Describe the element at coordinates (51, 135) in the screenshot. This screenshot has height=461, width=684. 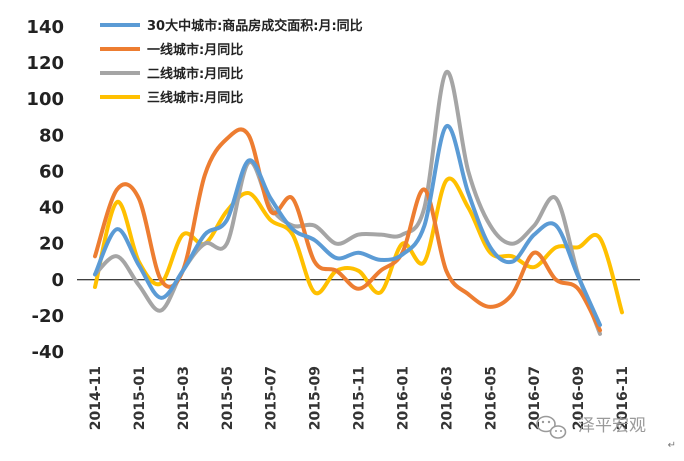
I see `y-tick-label: 80` at that location.